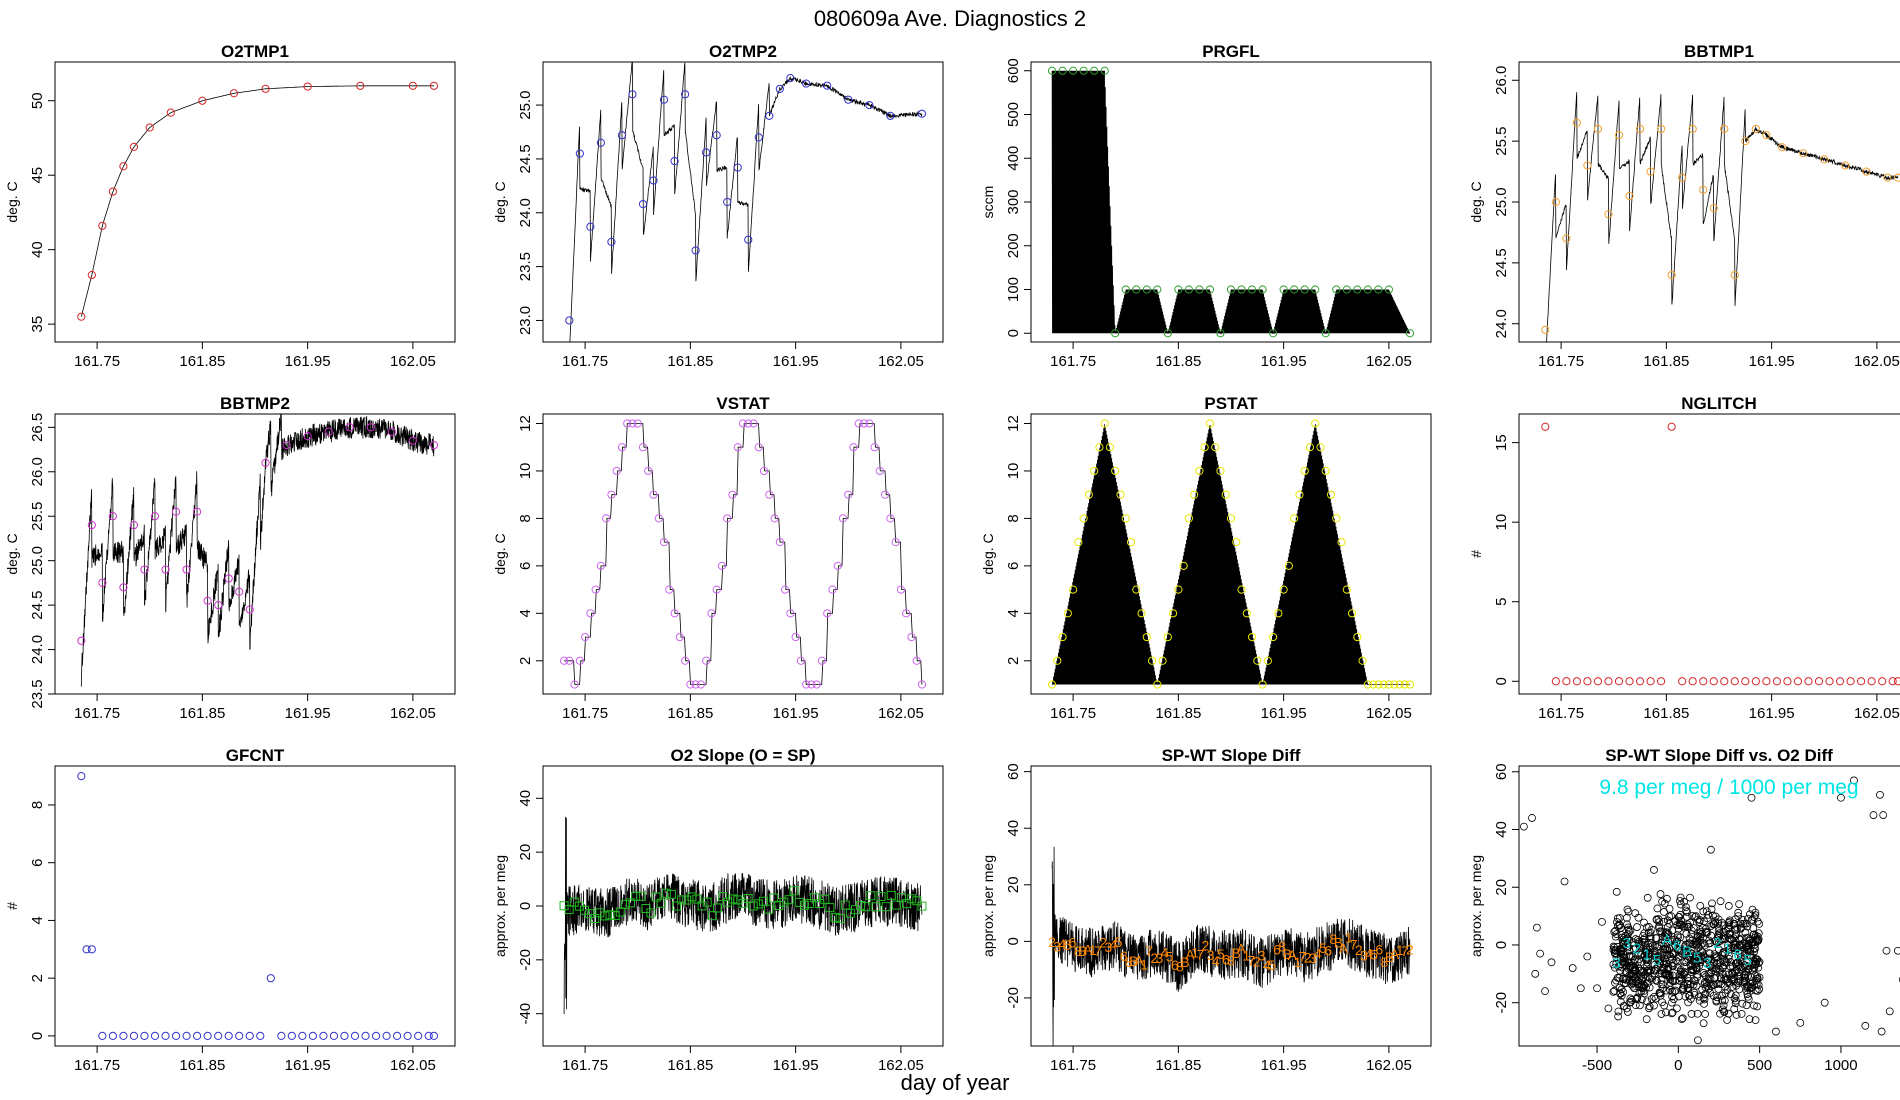  Describe the element at coordinates (525, 798) in the screenshot. I see `y-tick-label: 40` at that location.